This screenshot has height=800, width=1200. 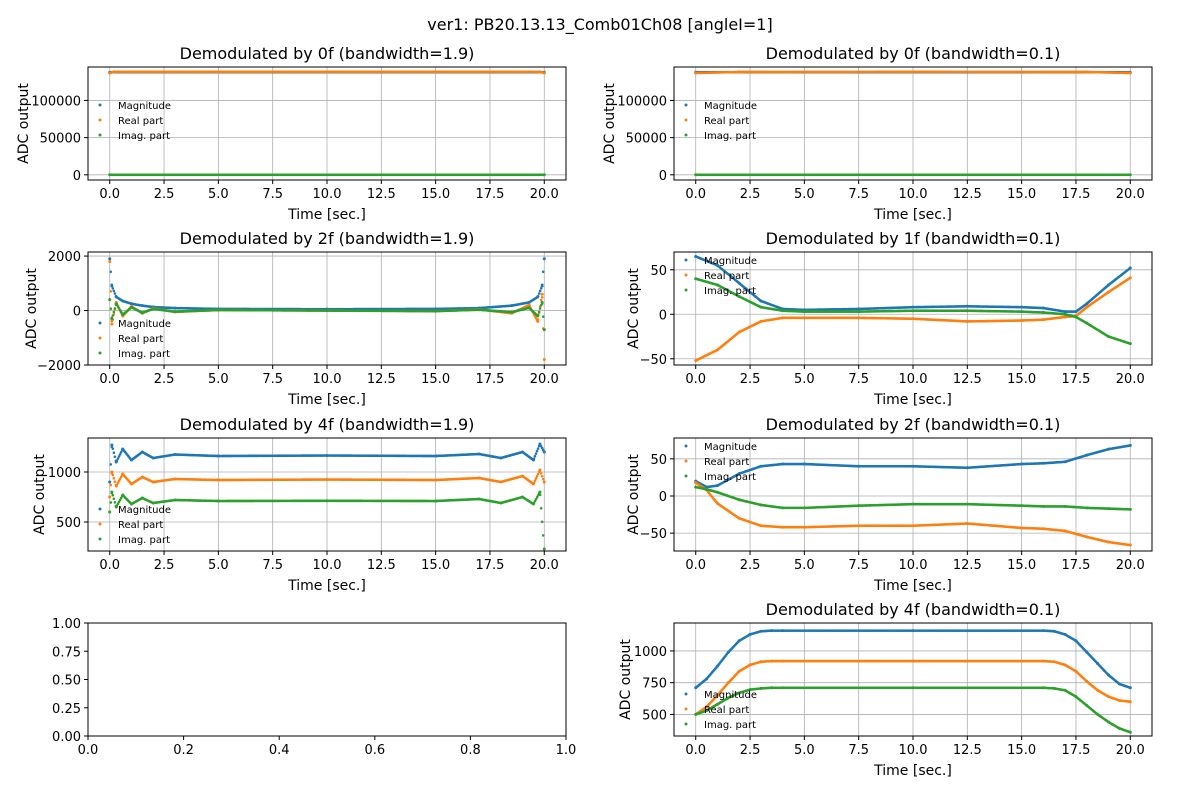 I want to click on legend-entry: Imag. part, so click(x=134, y=136).